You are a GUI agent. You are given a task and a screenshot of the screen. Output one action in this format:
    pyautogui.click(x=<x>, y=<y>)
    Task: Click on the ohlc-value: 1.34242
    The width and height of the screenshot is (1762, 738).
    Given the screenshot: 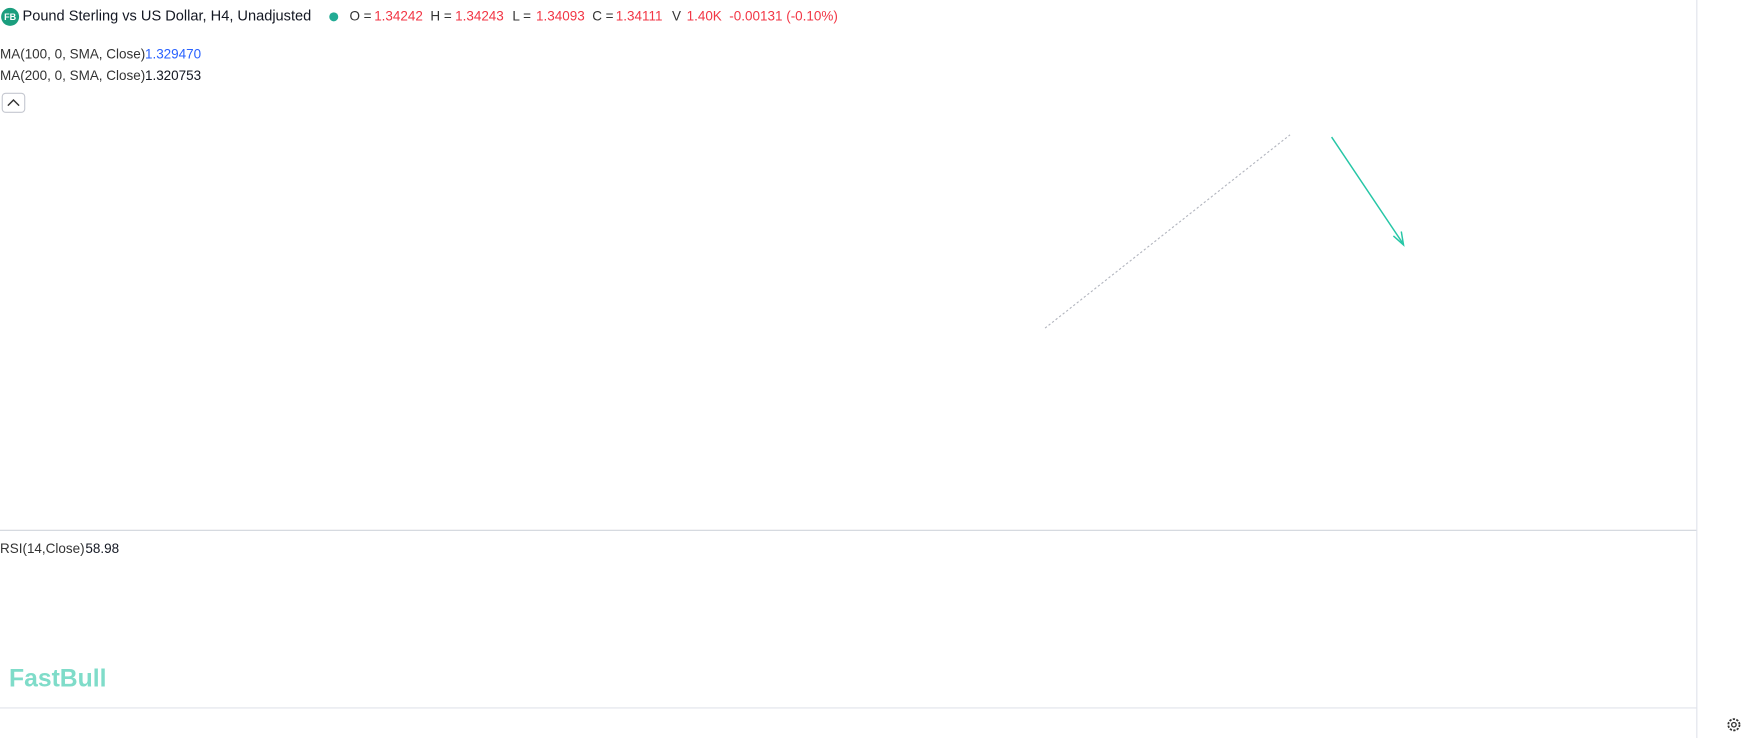 What is the action you would take?
    pyautogui.click(x=398, y=15)
    